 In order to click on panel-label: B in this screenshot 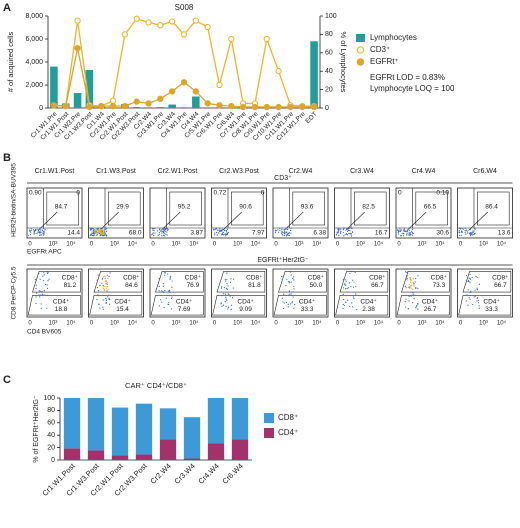, I will do `click(7, 158)`.